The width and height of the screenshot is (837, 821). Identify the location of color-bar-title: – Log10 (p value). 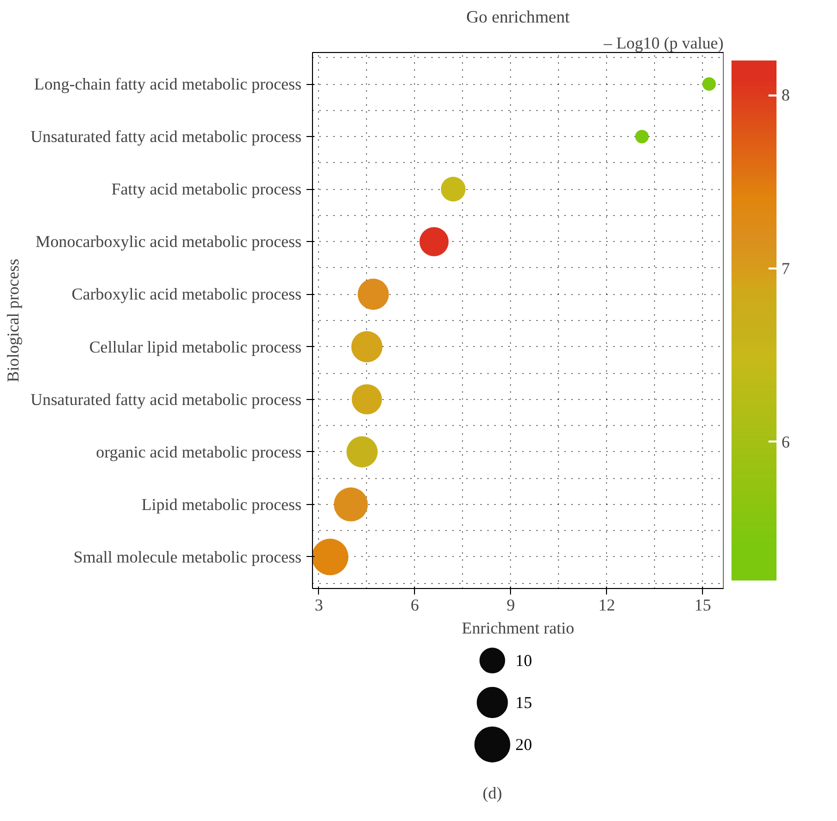
(663, 43).